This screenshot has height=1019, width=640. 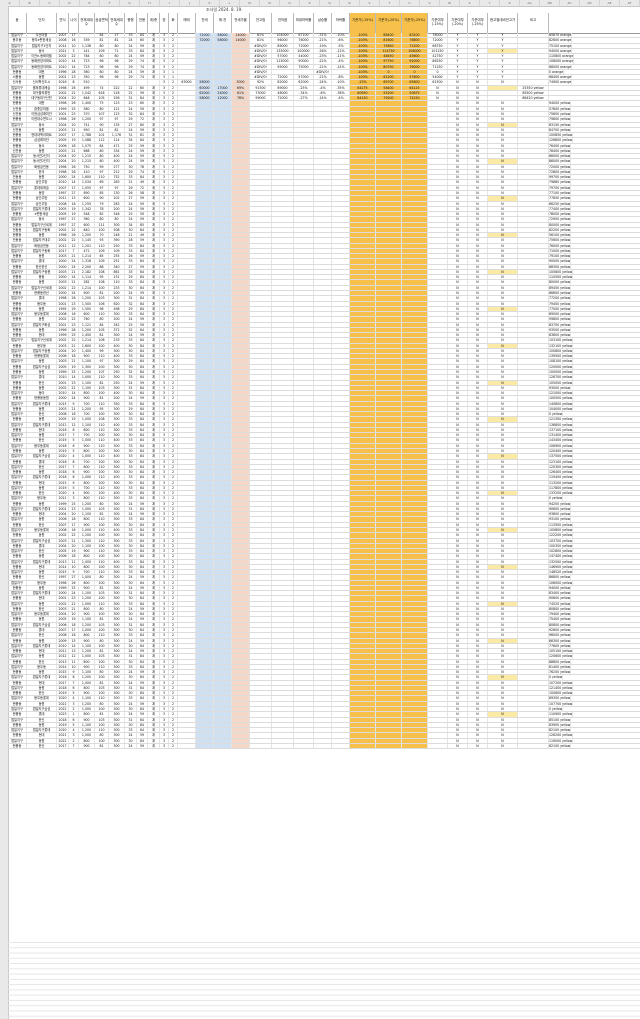 I want to click on table-cell: 300, so click(x=117, y=572).